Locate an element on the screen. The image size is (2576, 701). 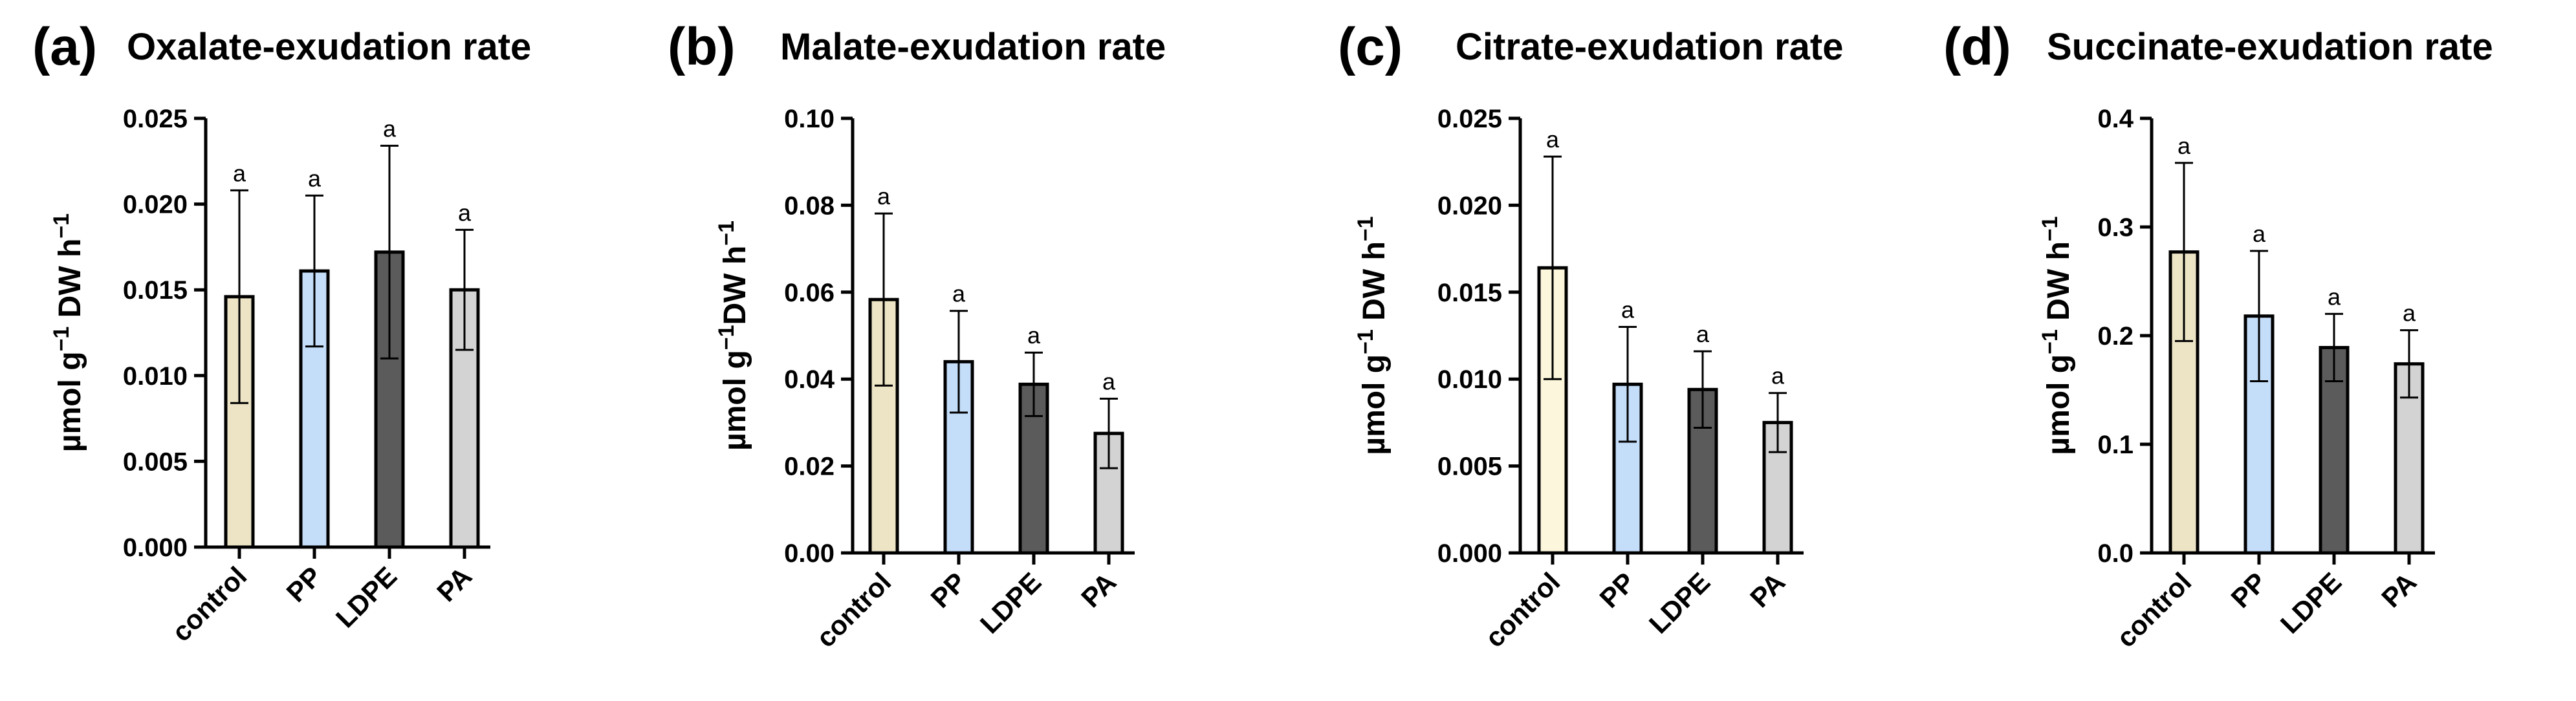
chart-title: Malate-exudation rate is located at coordinates (973, 47).